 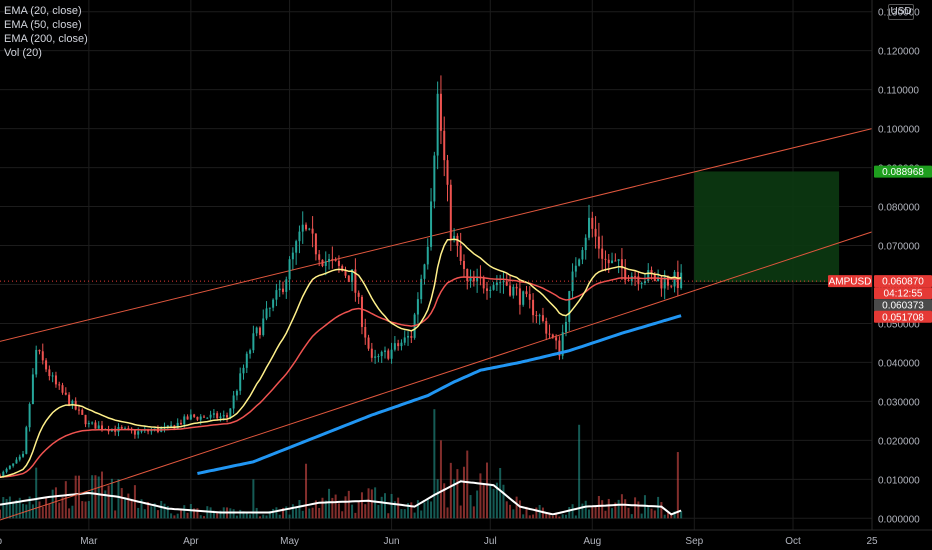 What do you see at coordinates (23, 53) in the screenshot?
I see `legend-volume: Vol (20)` at bounding box center [23, 53].